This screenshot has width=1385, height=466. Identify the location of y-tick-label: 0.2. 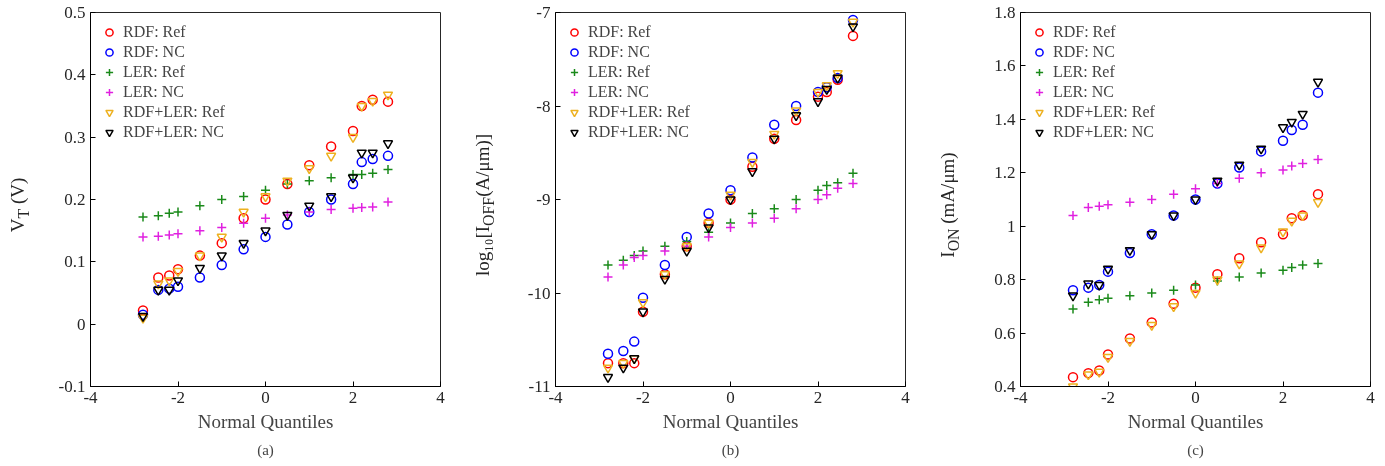
(75, 199).